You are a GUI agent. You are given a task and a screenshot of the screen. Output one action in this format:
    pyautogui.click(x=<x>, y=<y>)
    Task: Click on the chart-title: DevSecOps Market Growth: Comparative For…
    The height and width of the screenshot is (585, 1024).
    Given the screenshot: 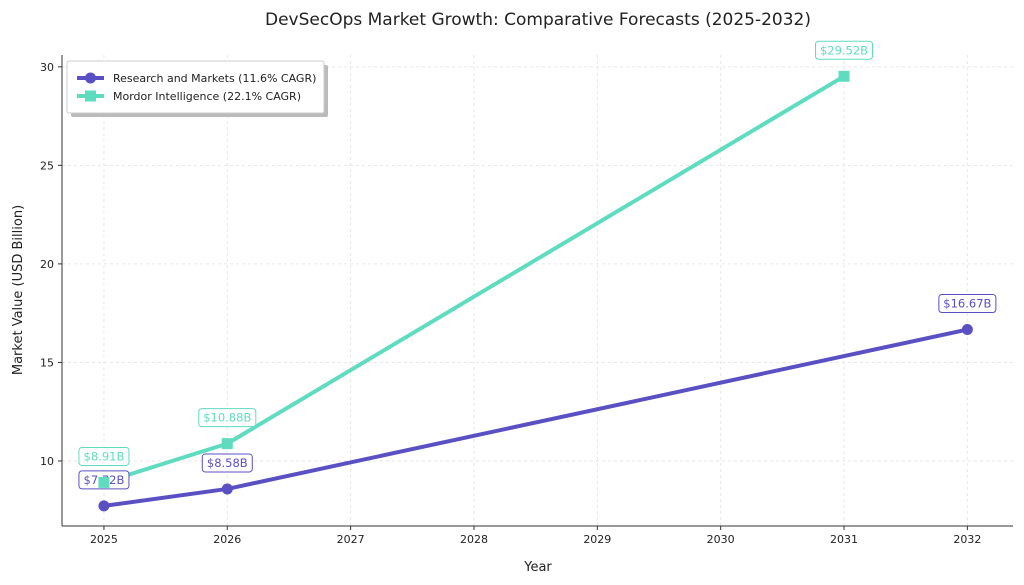 What is the action you would take?
    pyautogui.click(x=538, y=20)
    